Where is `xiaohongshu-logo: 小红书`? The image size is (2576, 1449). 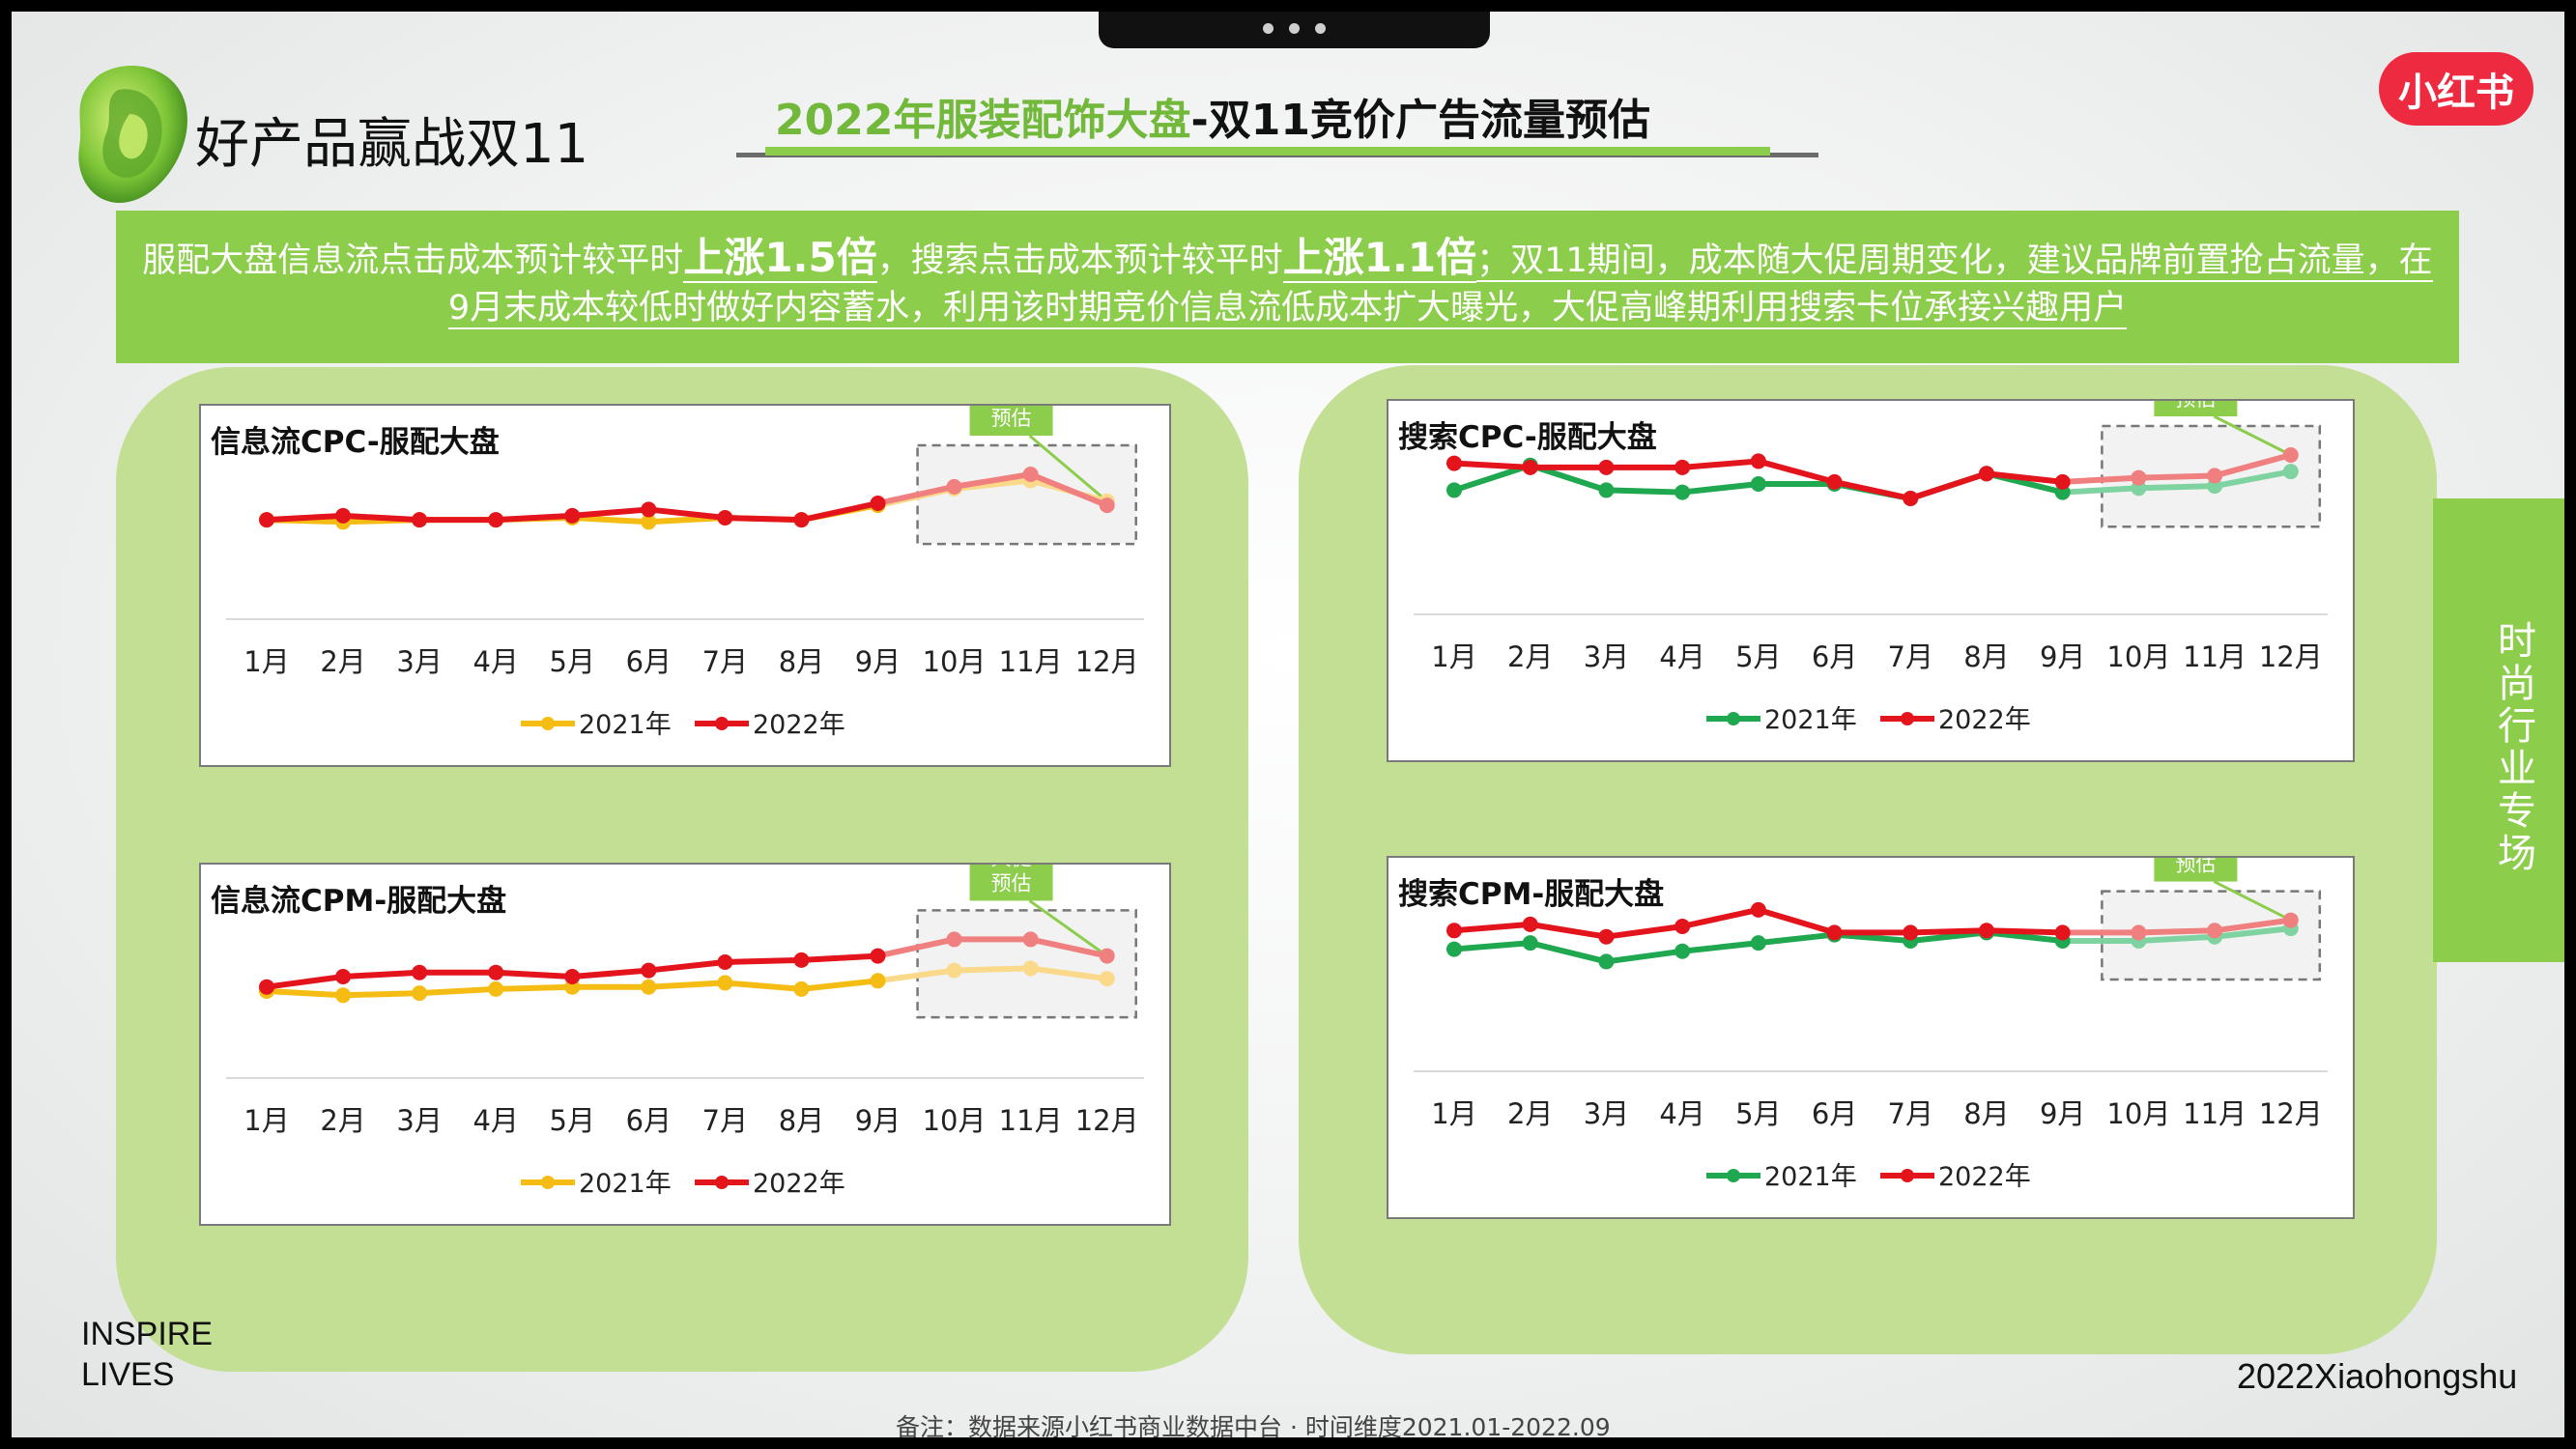 xiaohongshu-logo: 小红书 is located at coordinates (2456, 89).